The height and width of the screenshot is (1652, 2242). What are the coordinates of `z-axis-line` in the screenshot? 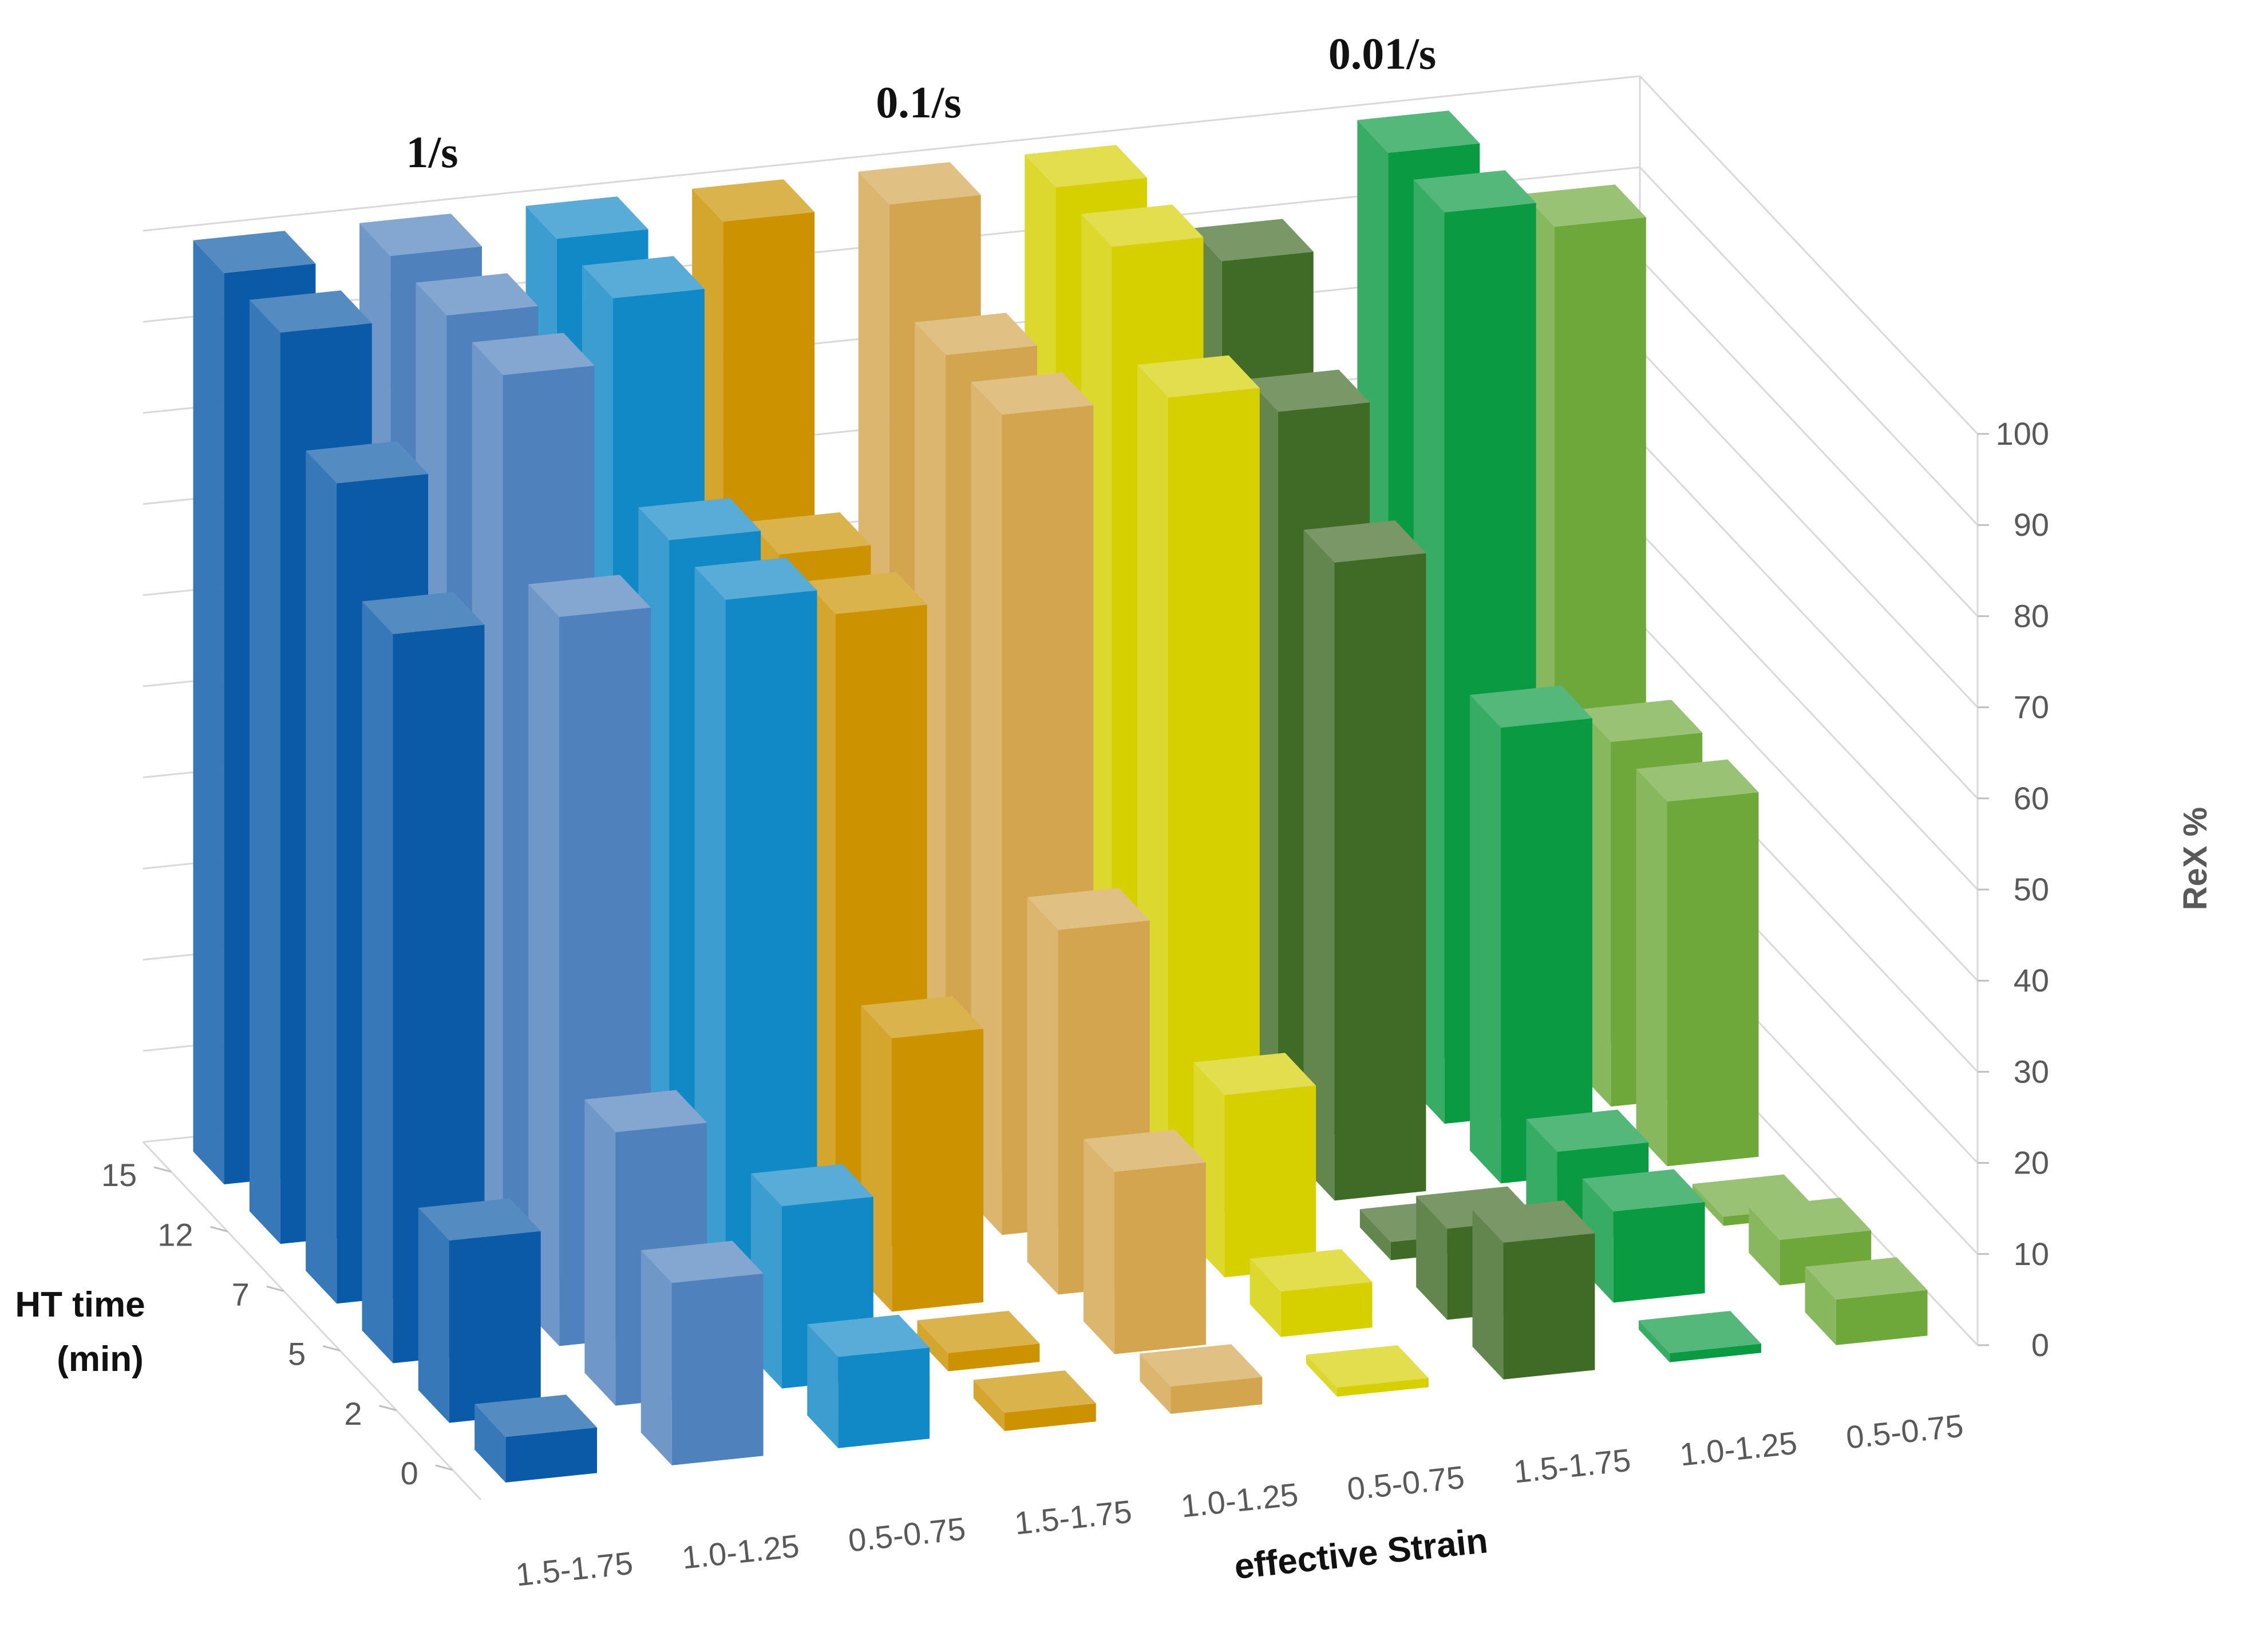 It's located at (312, 1321).